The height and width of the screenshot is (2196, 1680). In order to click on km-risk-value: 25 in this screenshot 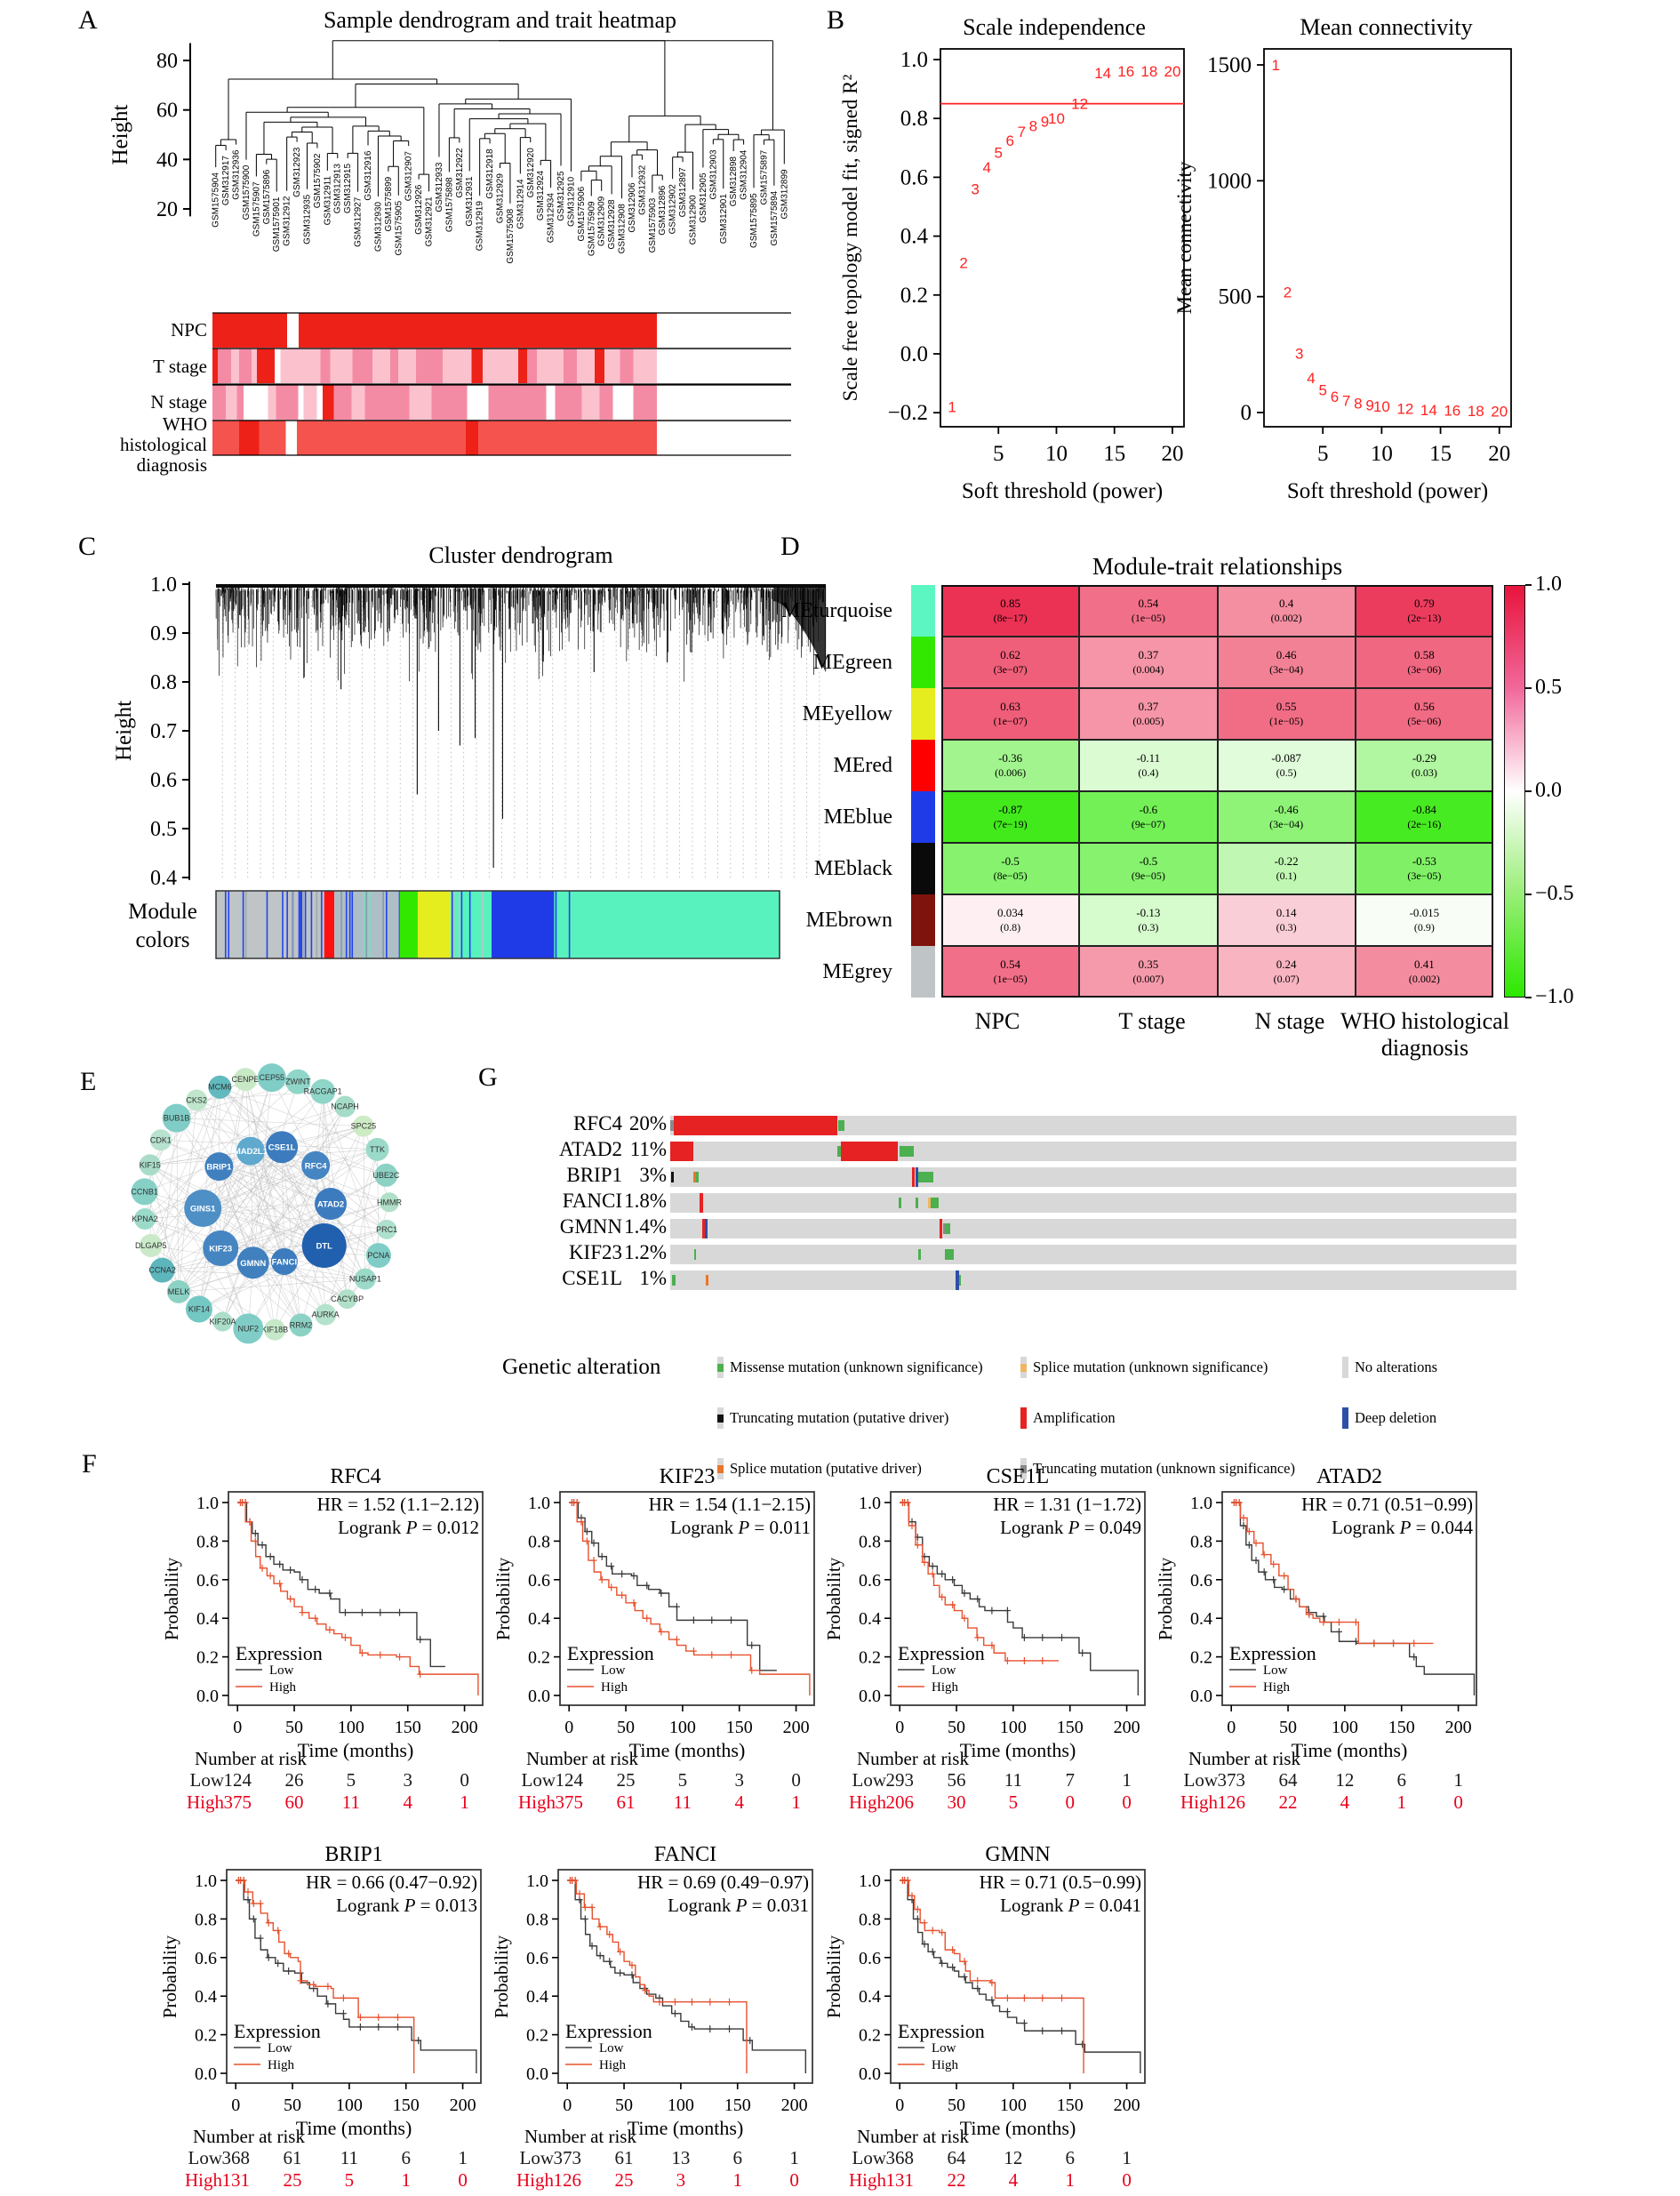, I will do `click(624, 2180)`.